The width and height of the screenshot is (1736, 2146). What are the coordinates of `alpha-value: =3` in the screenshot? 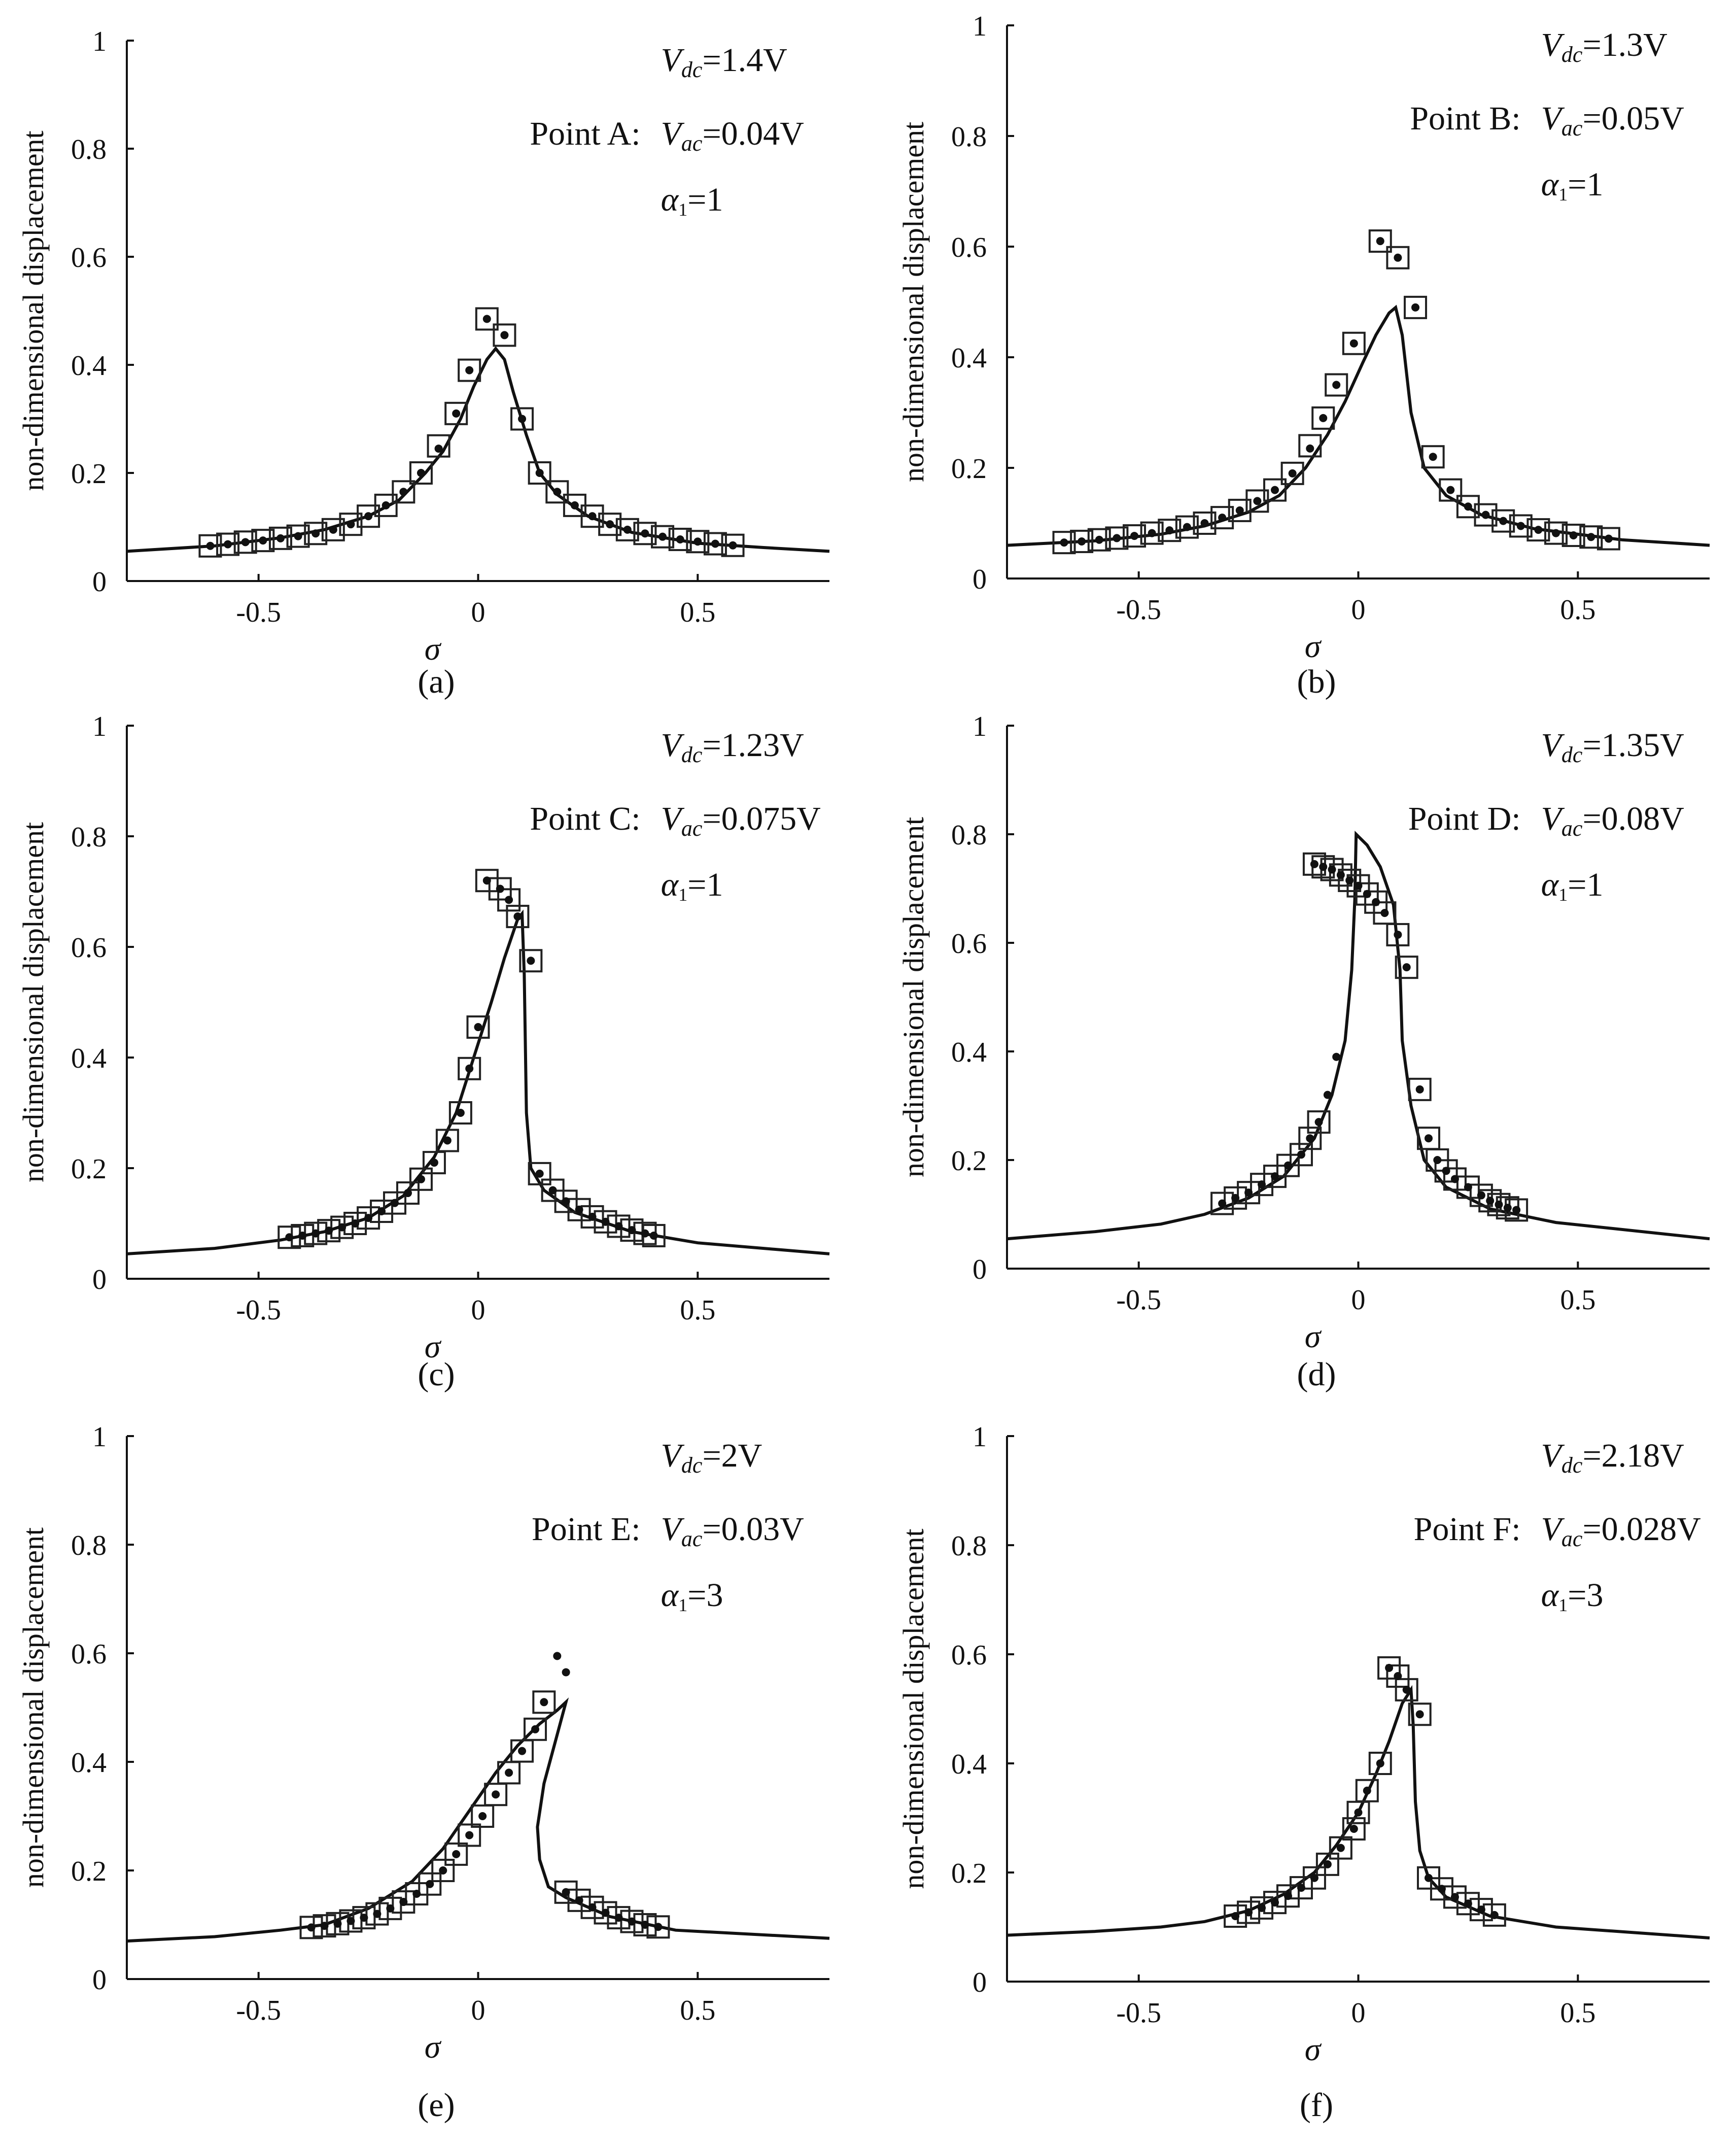 It's located at (1585, 1595).